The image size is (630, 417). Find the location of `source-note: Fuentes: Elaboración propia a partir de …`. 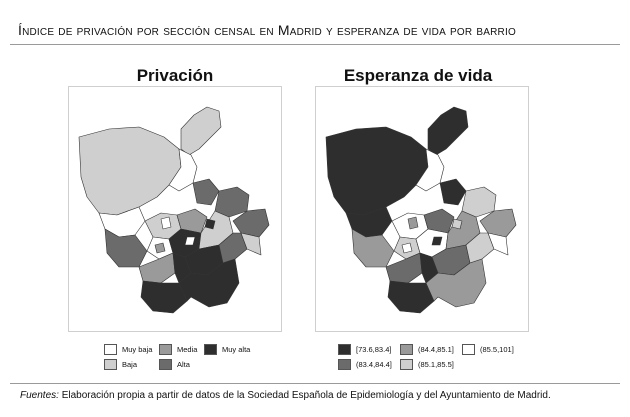

source-note: Fuentes: Elaboración propia a partir de … is located at coordinates (285, 395).